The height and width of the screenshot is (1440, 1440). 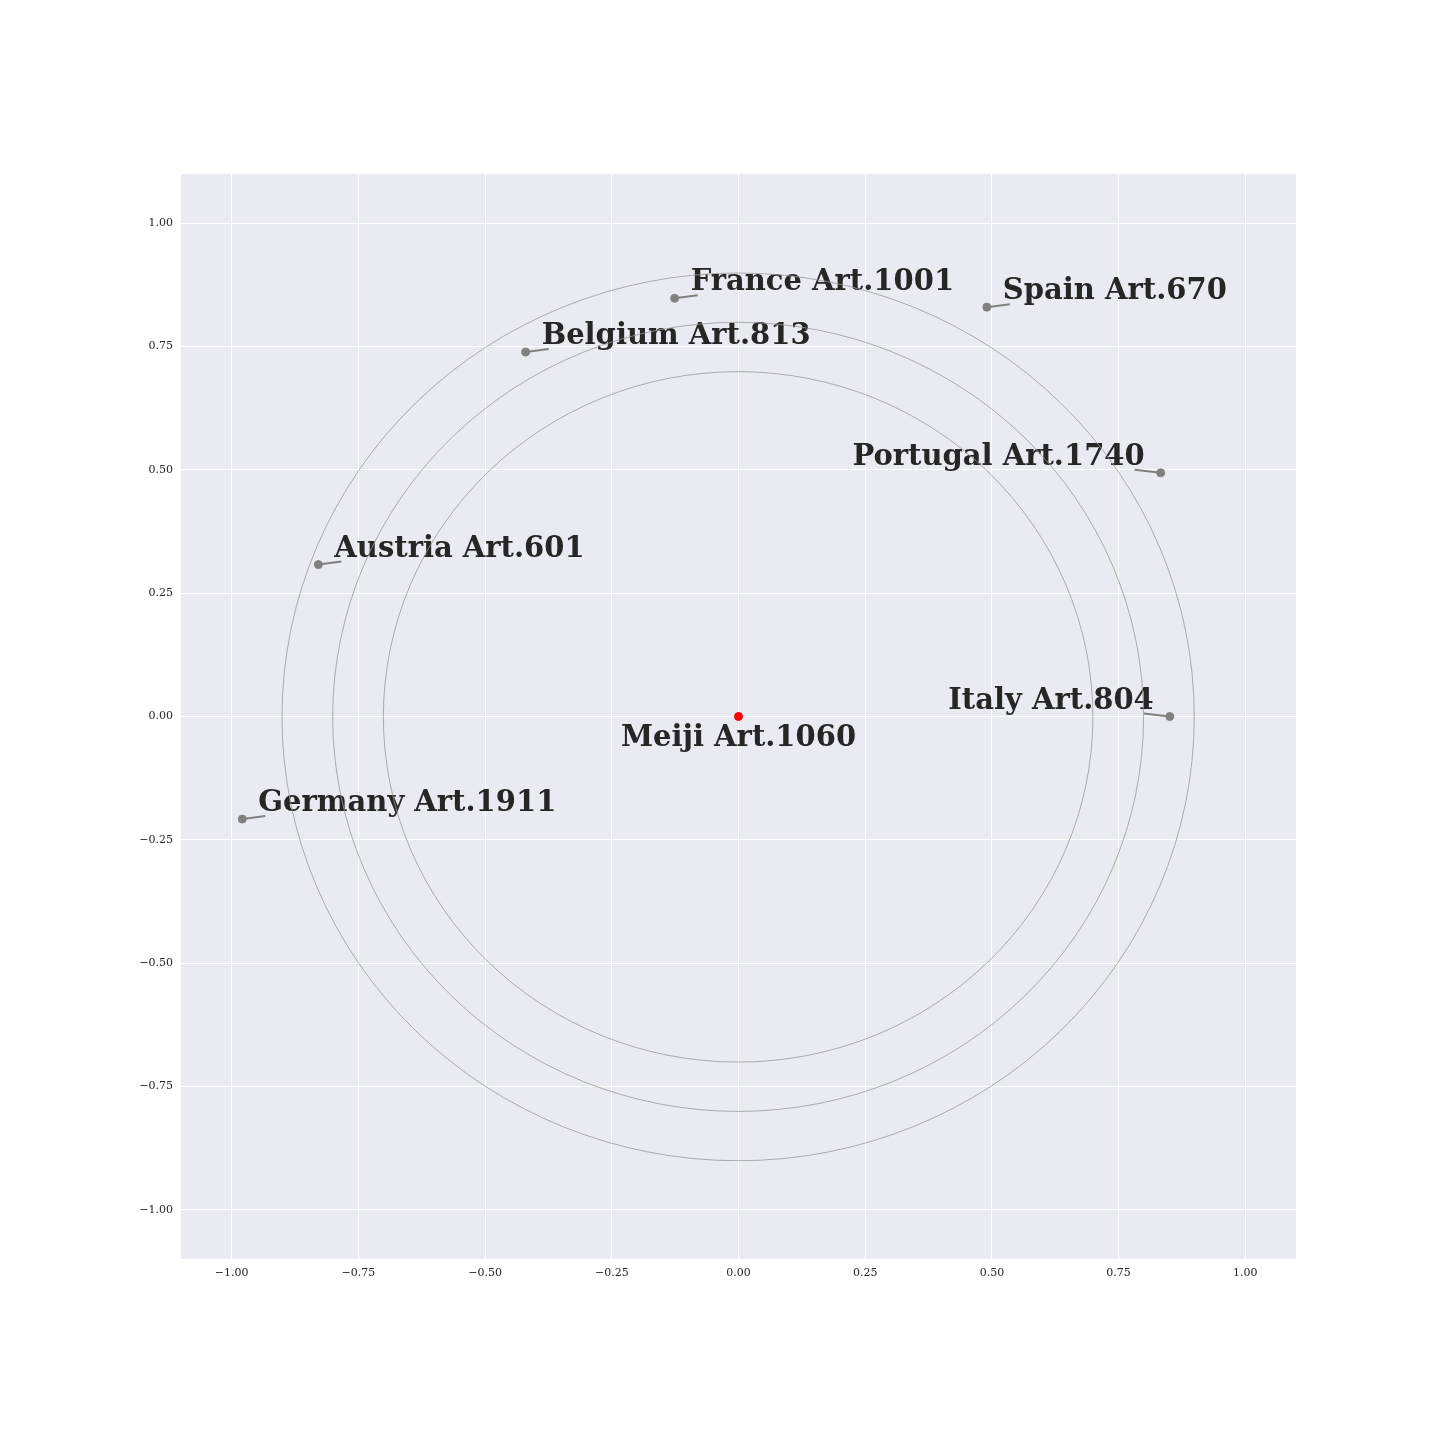 What do you see at coordinates (738, 735) in the screenshot?
I see `annotation: Meiji Art.1060` at bounding box center [738, 735].